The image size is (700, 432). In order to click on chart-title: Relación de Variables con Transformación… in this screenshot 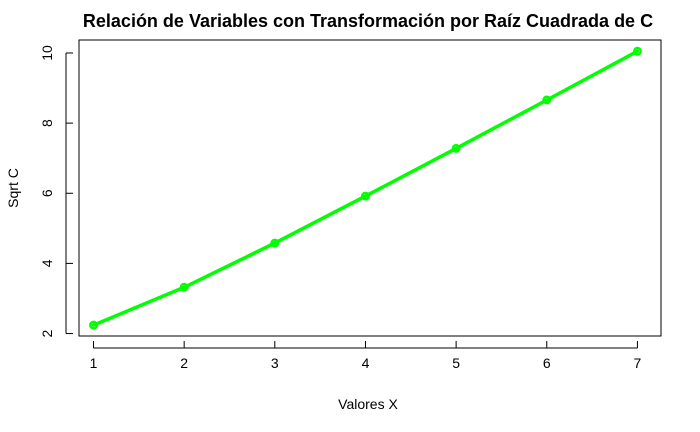, I will do `click(368, 21)`.